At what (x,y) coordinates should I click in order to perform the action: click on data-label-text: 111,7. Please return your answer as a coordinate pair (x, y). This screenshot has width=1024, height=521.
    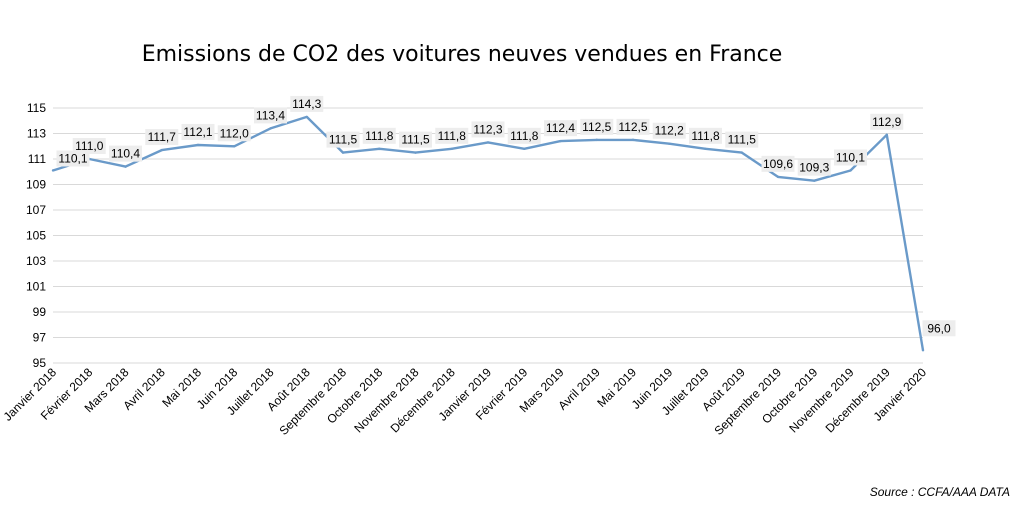
    Looking at the image, I should click on (162, 137).